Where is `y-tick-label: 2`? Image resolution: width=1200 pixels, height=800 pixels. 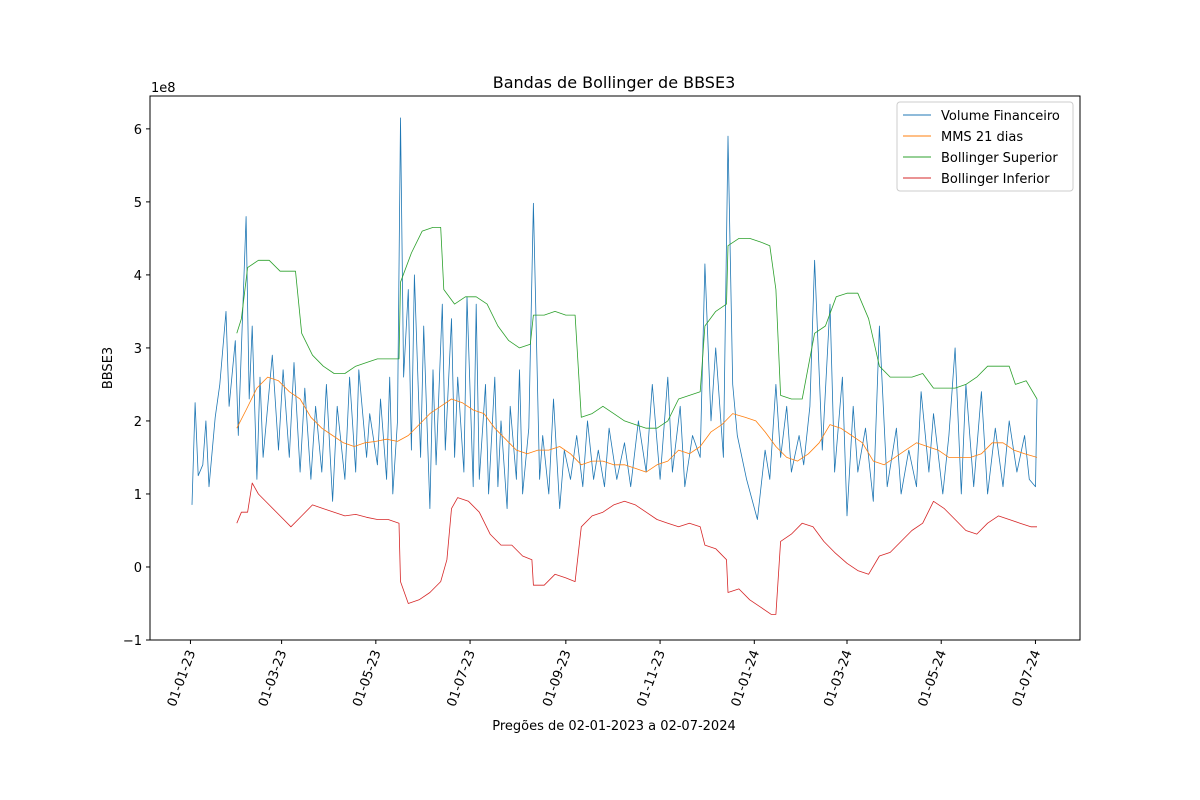
y-tick-label: 2 is located at coordinates (138, 422).